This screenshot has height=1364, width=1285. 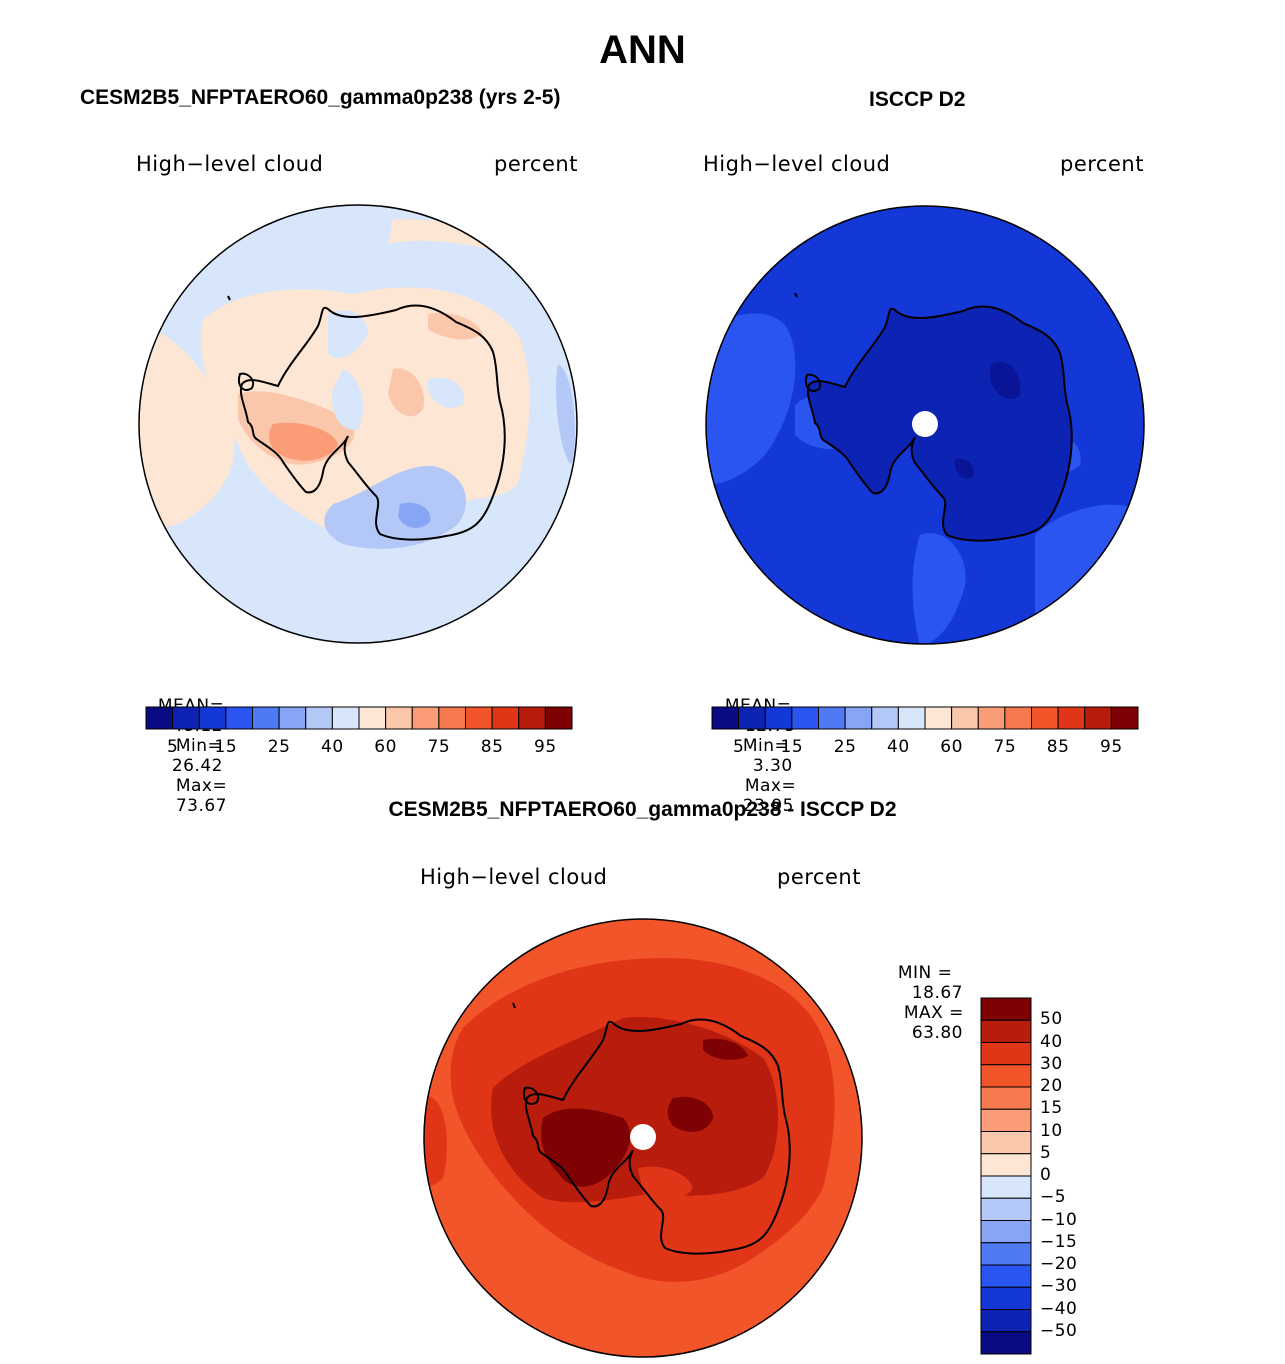 I want to click on model-units-label: percent, so click(x=536, y=164).